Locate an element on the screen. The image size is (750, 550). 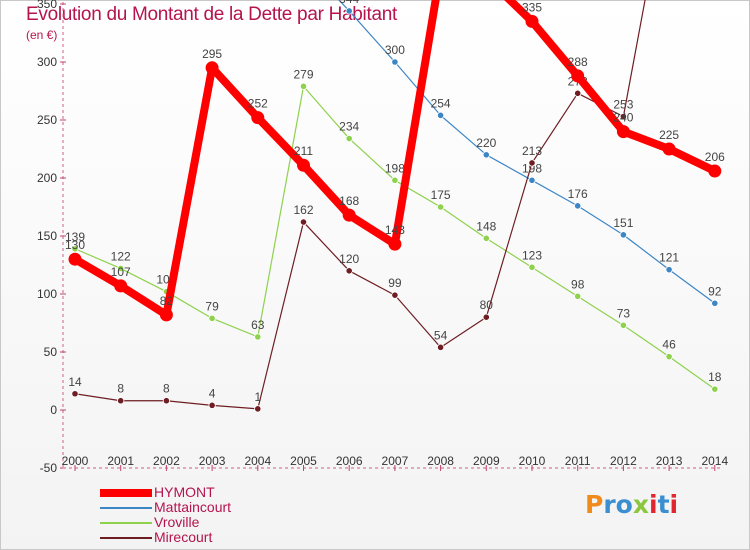
data-label: 4 is located at coordinates (212, 393).